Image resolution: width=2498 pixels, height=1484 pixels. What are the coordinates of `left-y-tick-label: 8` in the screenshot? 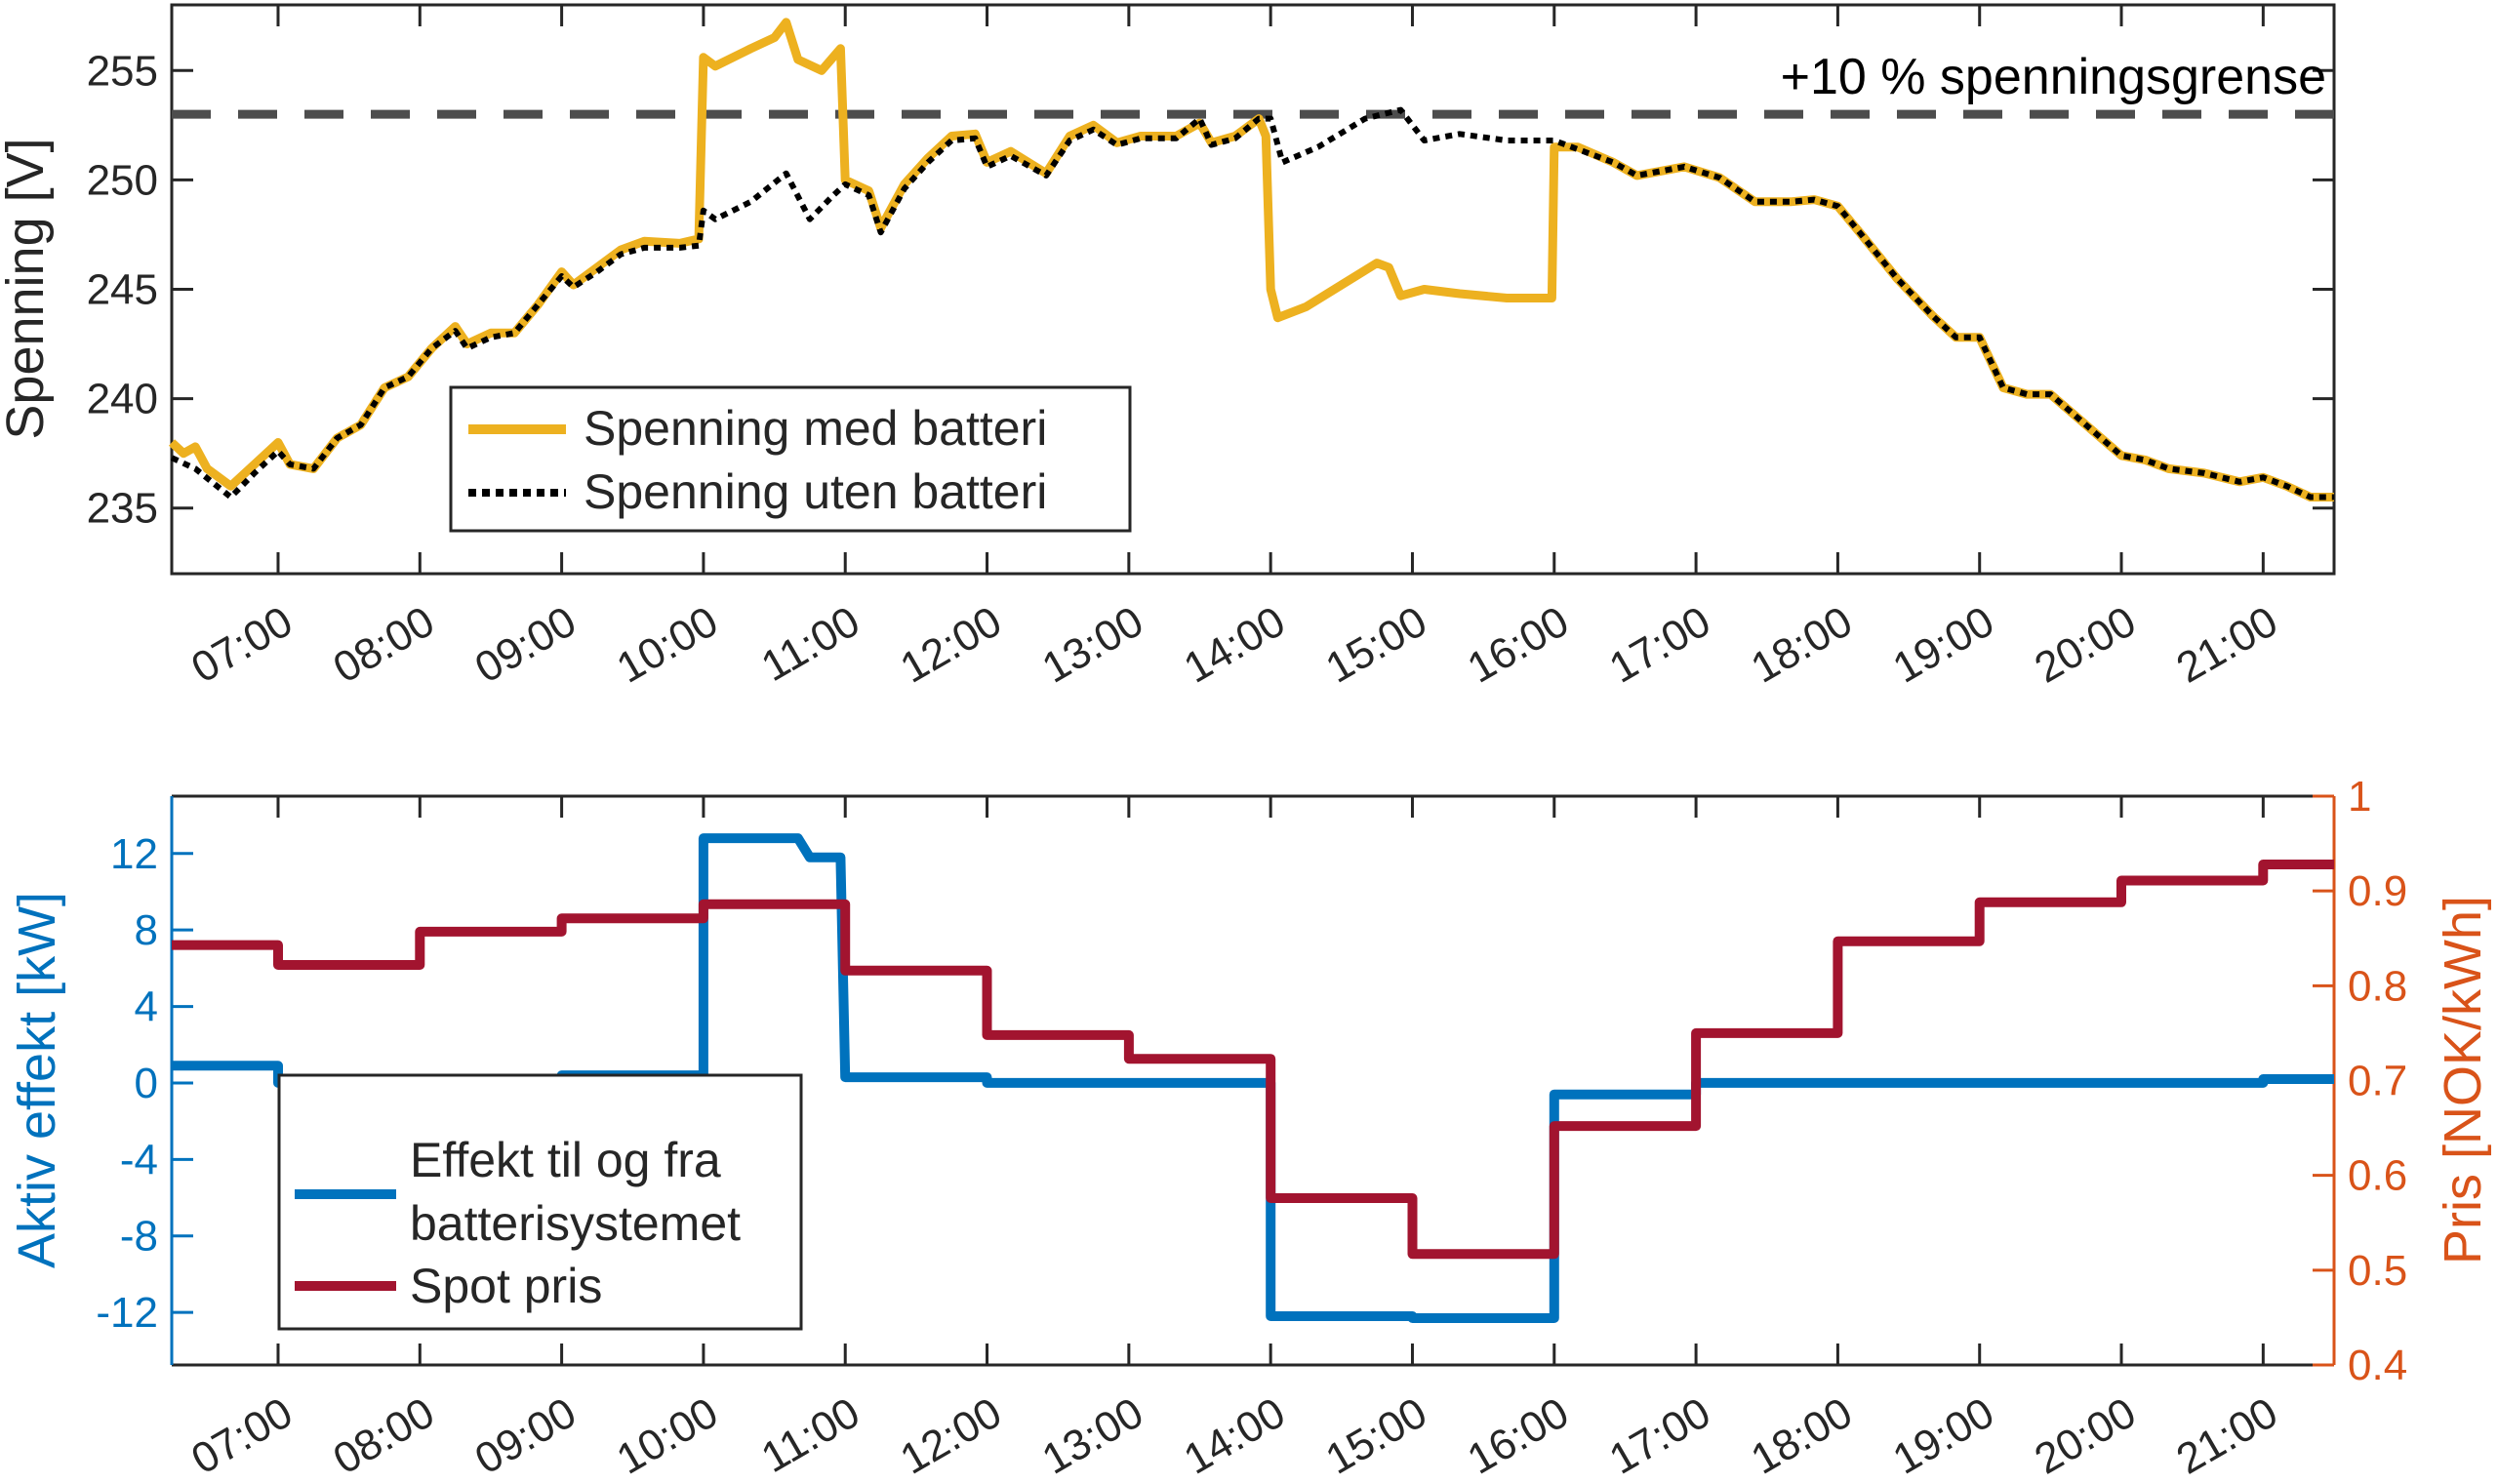 It's located at (146, 930).